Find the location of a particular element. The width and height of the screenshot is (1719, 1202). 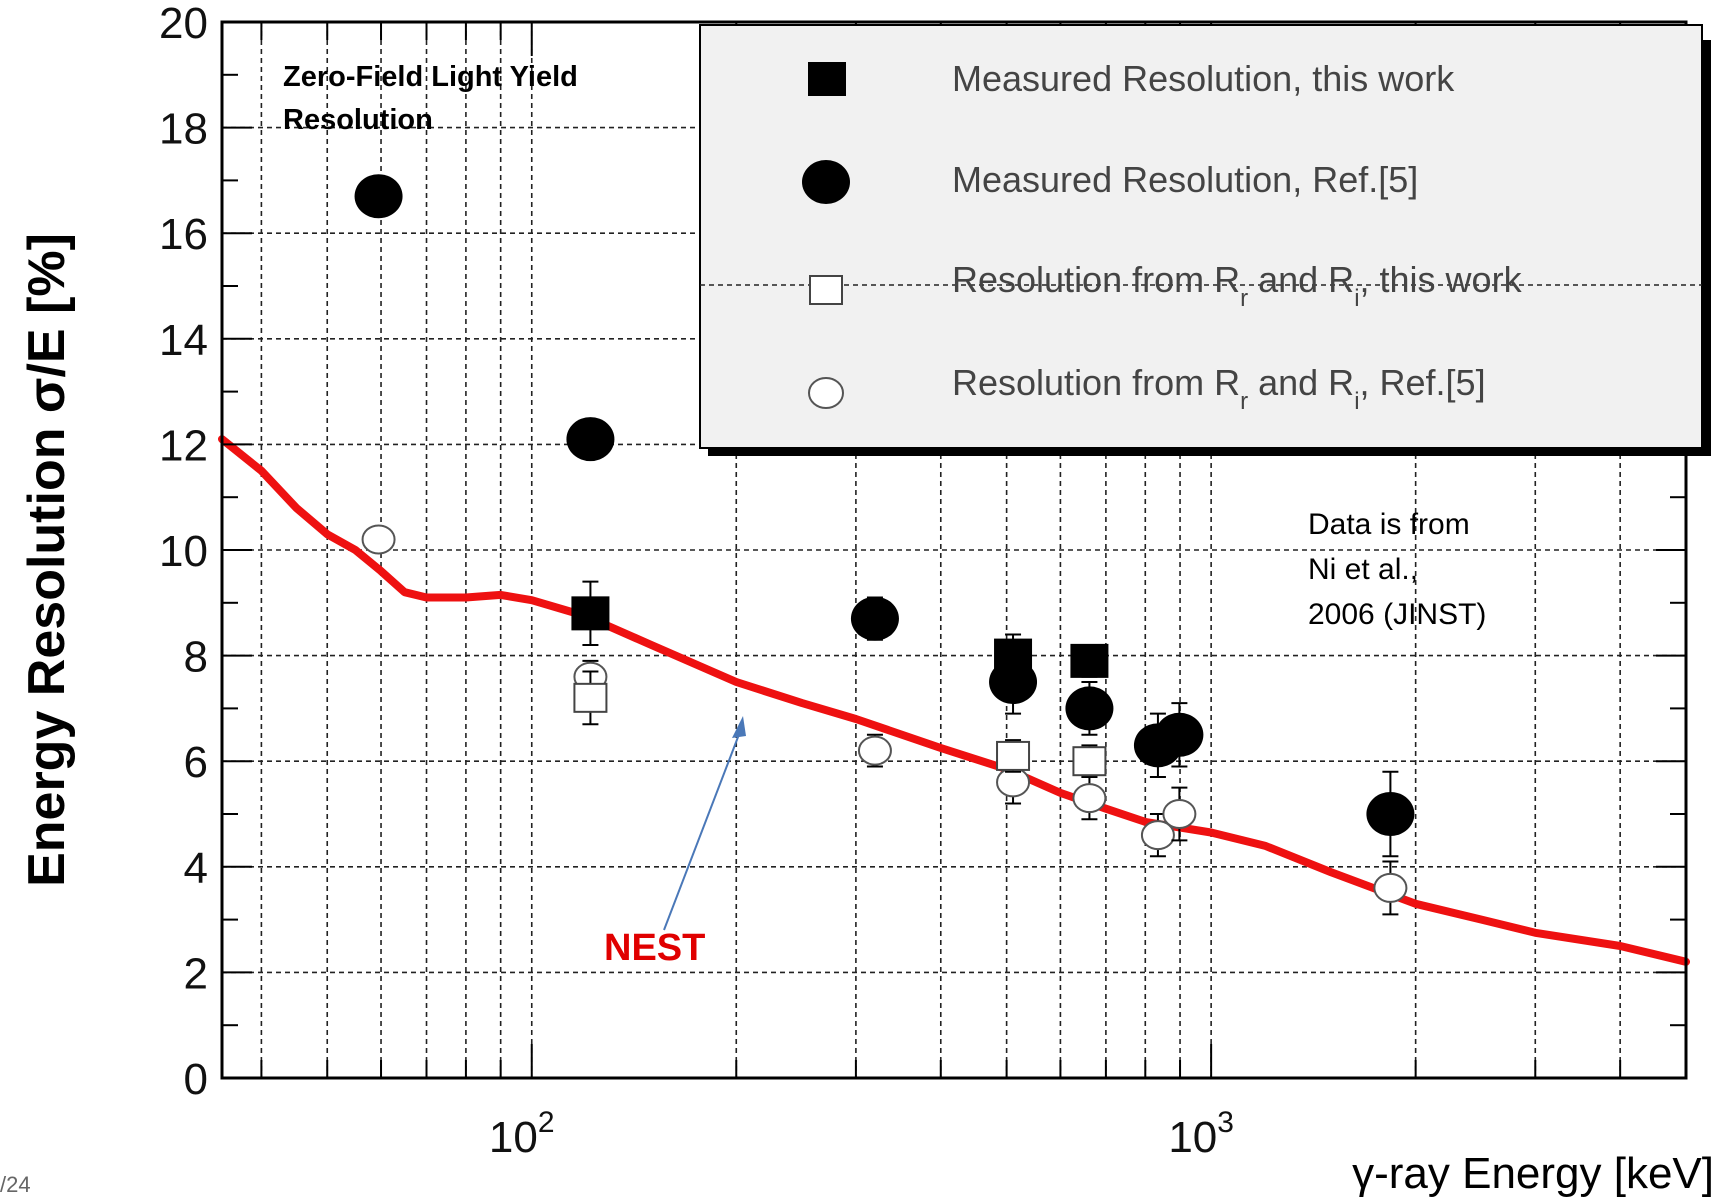

y-tick-label: 20 is located at coordinates (183, 24).